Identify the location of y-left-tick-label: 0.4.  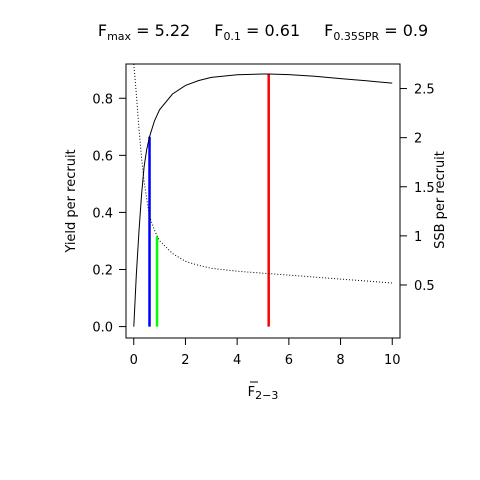
(102, 213).